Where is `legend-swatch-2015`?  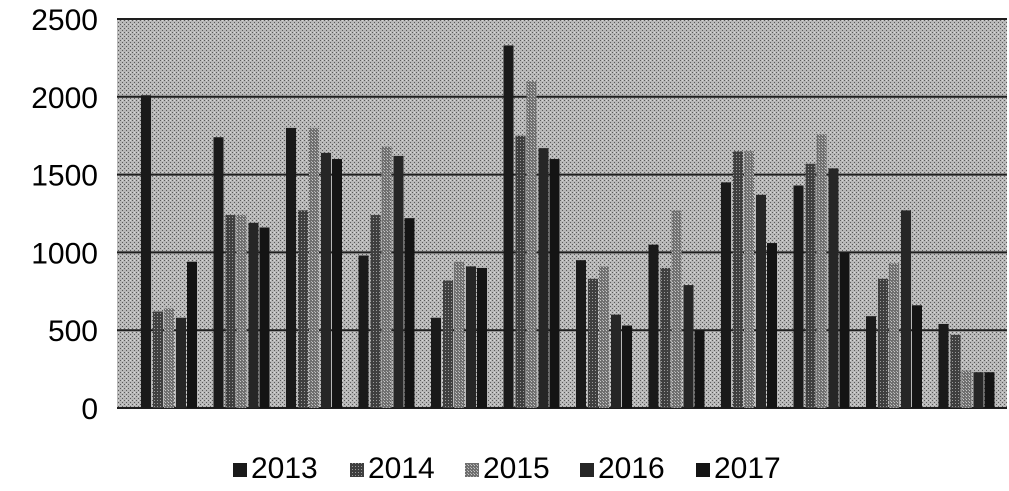
legend-swatch-2015 is located at coordinates (472, 470).